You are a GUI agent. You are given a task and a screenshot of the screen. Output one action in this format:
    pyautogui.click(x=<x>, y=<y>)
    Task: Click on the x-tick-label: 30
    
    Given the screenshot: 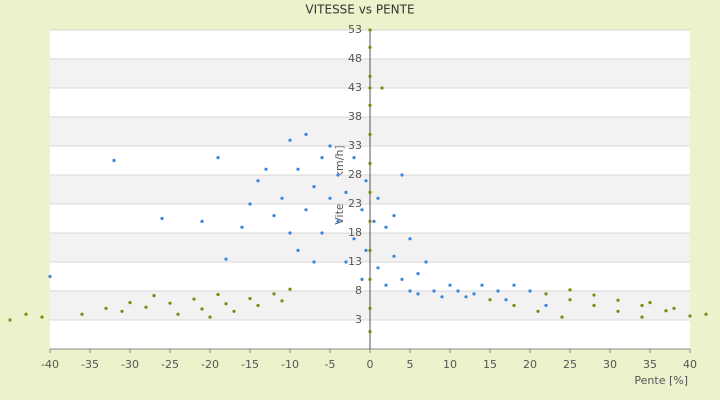 What is the action you would take?
    pyautogui.click(x=610, y=364)
    